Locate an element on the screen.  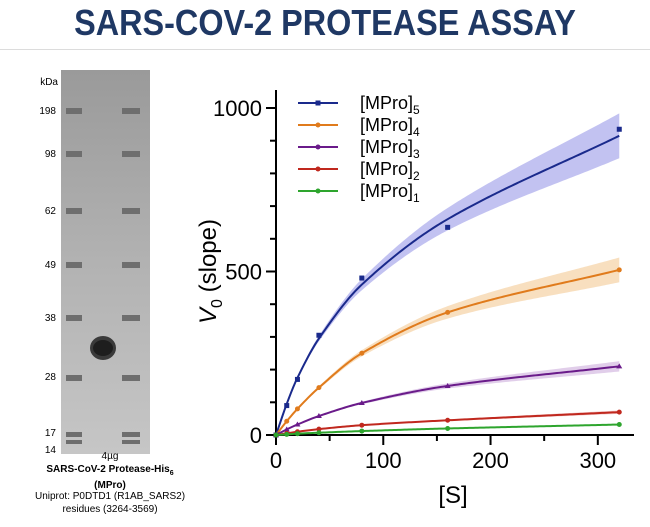
marker-198: 198 is located at coordinates (47, 111).